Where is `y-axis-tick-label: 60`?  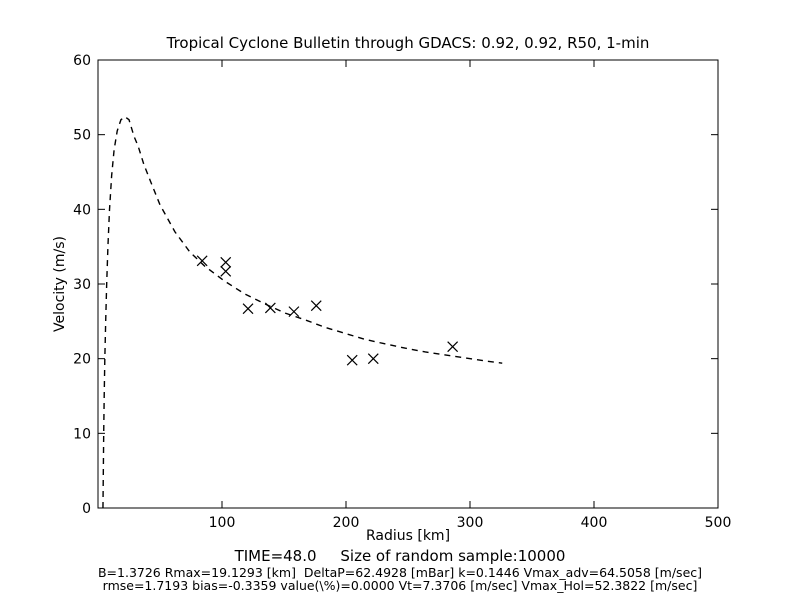 y-axis-tick-label: 60 is located at coordinates (82, 61).